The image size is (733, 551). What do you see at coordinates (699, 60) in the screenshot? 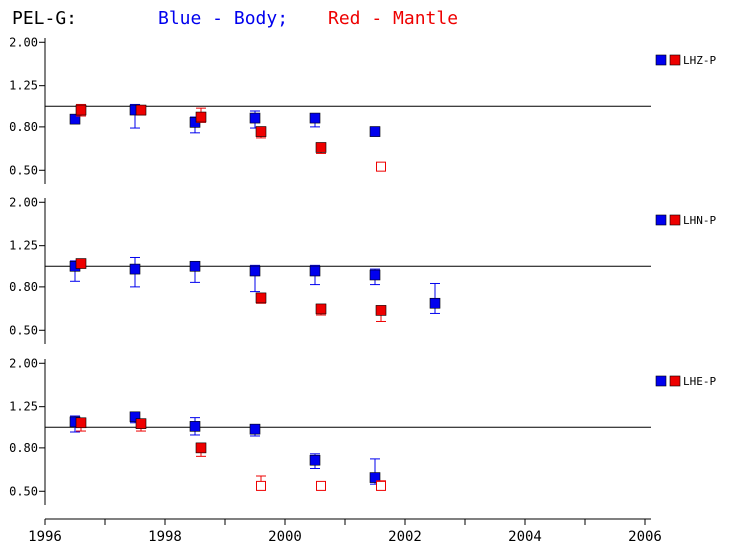
I see `legend-channel-label: LHZ-P` at bounding box center [699, 60].